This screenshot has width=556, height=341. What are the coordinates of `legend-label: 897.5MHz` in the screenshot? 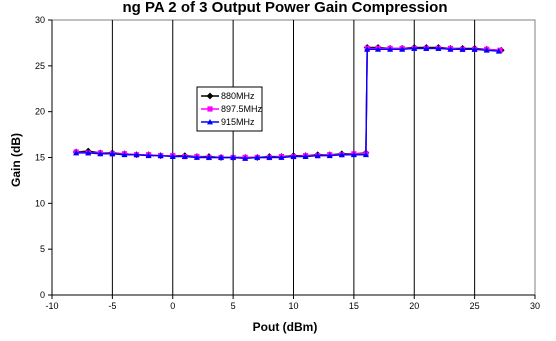 It's located at (242, 109).